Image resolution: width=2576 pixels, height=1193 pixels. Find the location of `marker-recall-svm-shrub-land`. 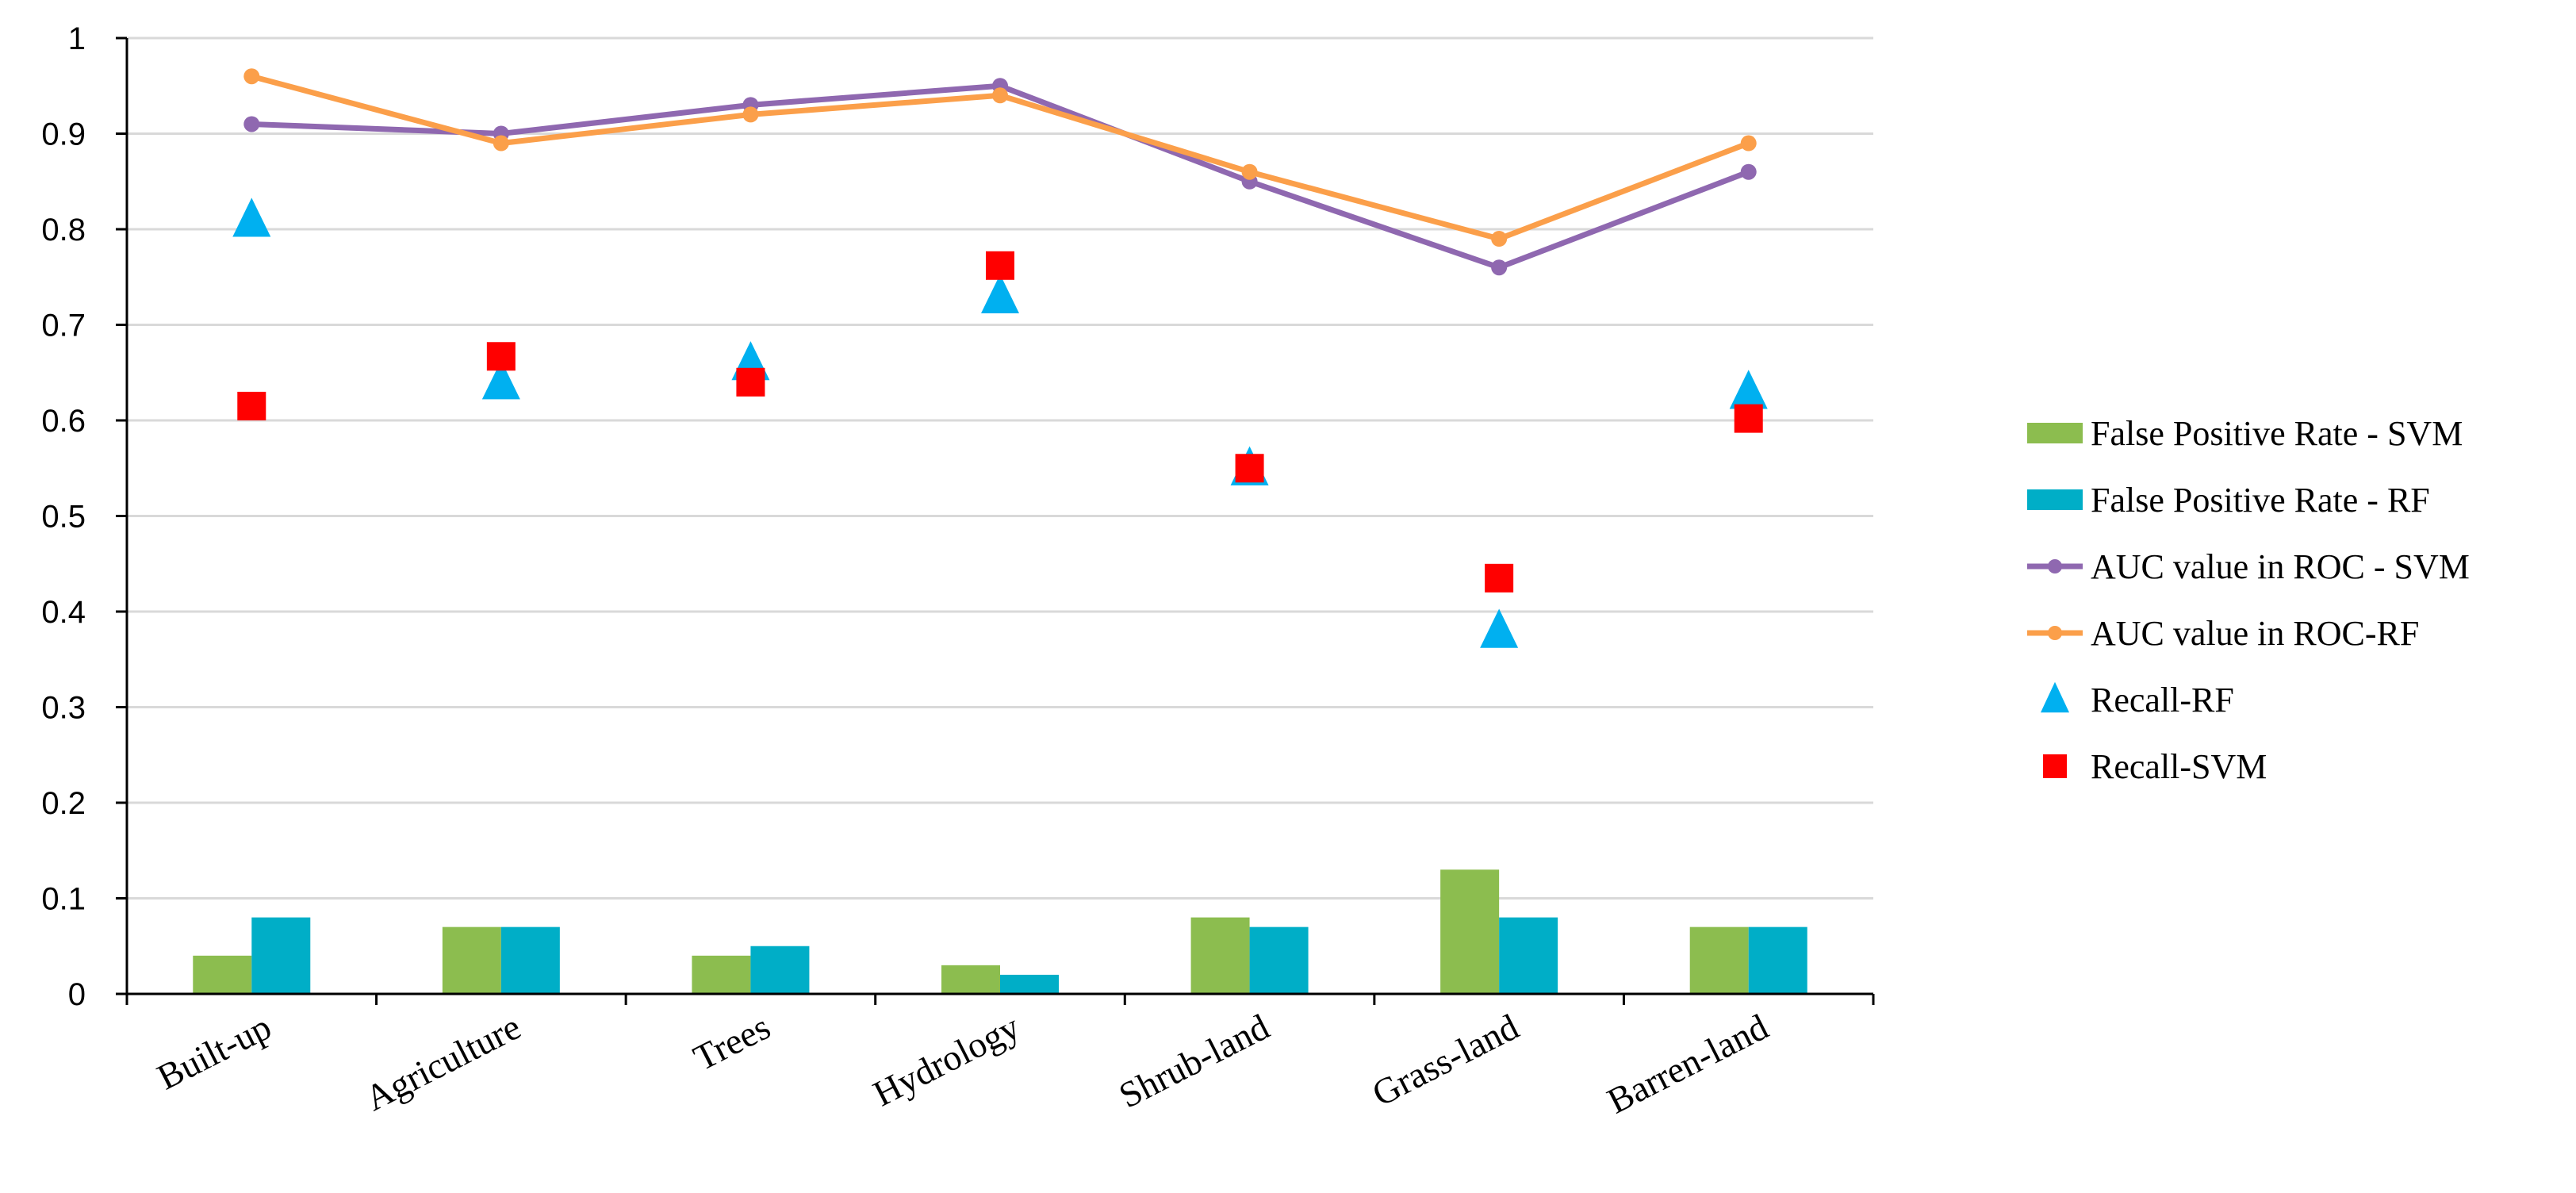

marker-recall-svm-shrub-land is located at coordinates (1249, 468).